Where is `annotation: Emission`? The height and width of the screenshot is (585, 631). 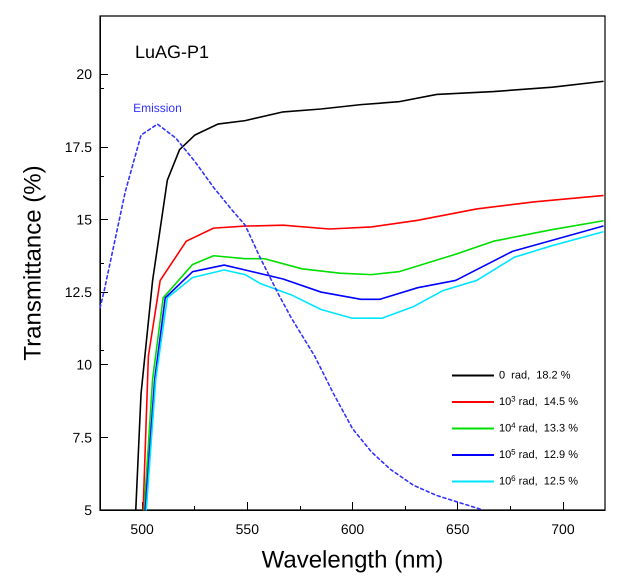 annotation: Emission is located at coordinates (157, 108).